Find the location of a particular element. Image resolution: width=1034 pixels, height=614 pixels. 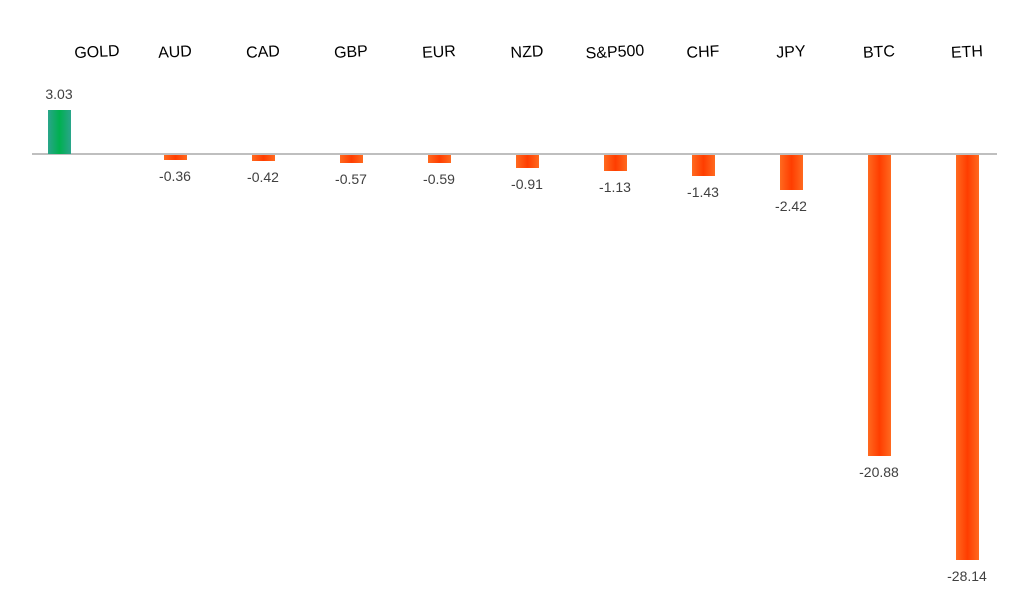

value-label: 3.03 is located at coordinates (59, 94).